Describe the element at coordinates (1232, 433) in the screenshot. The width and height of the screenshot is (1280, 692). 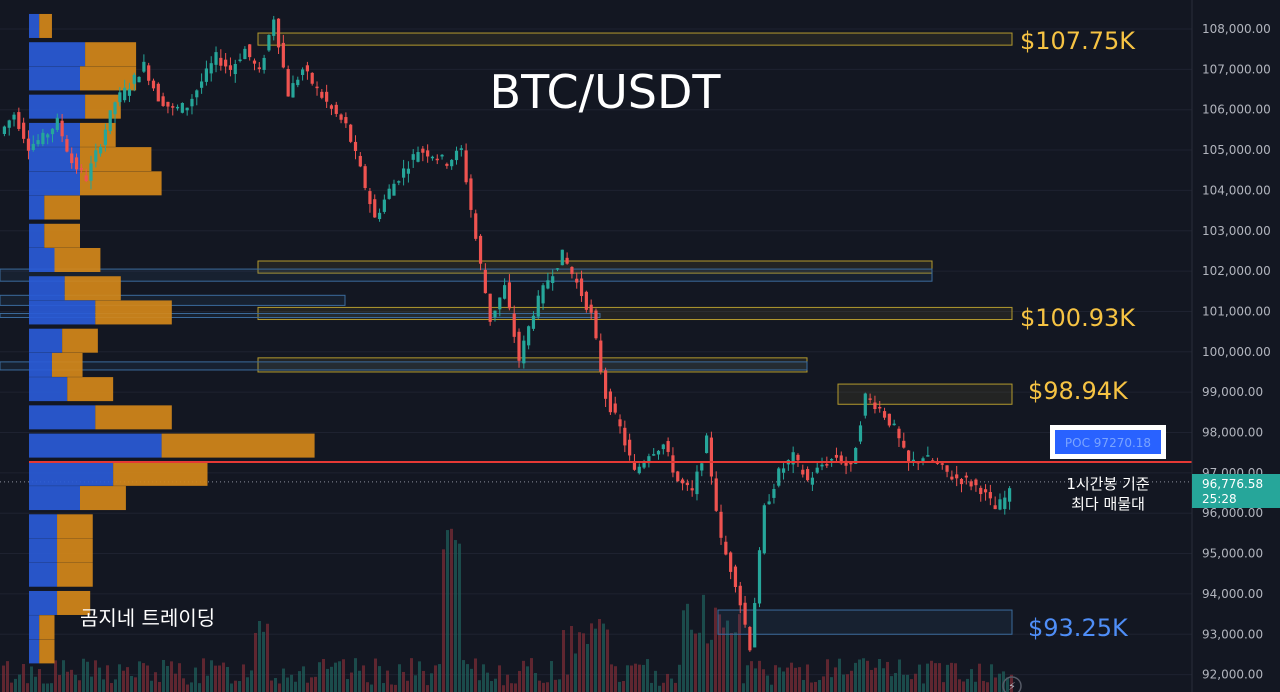
I see `y-tick-label: 98,000.00` at that location.